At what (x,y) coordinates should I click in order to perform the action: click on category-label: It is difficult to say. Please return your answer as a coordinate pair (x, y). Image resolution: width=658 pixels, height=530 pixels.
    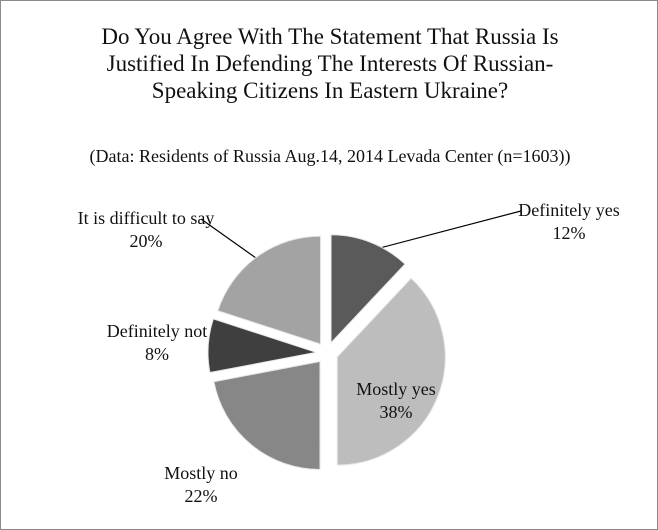
    Looking at the image, I should click on (146, 218).